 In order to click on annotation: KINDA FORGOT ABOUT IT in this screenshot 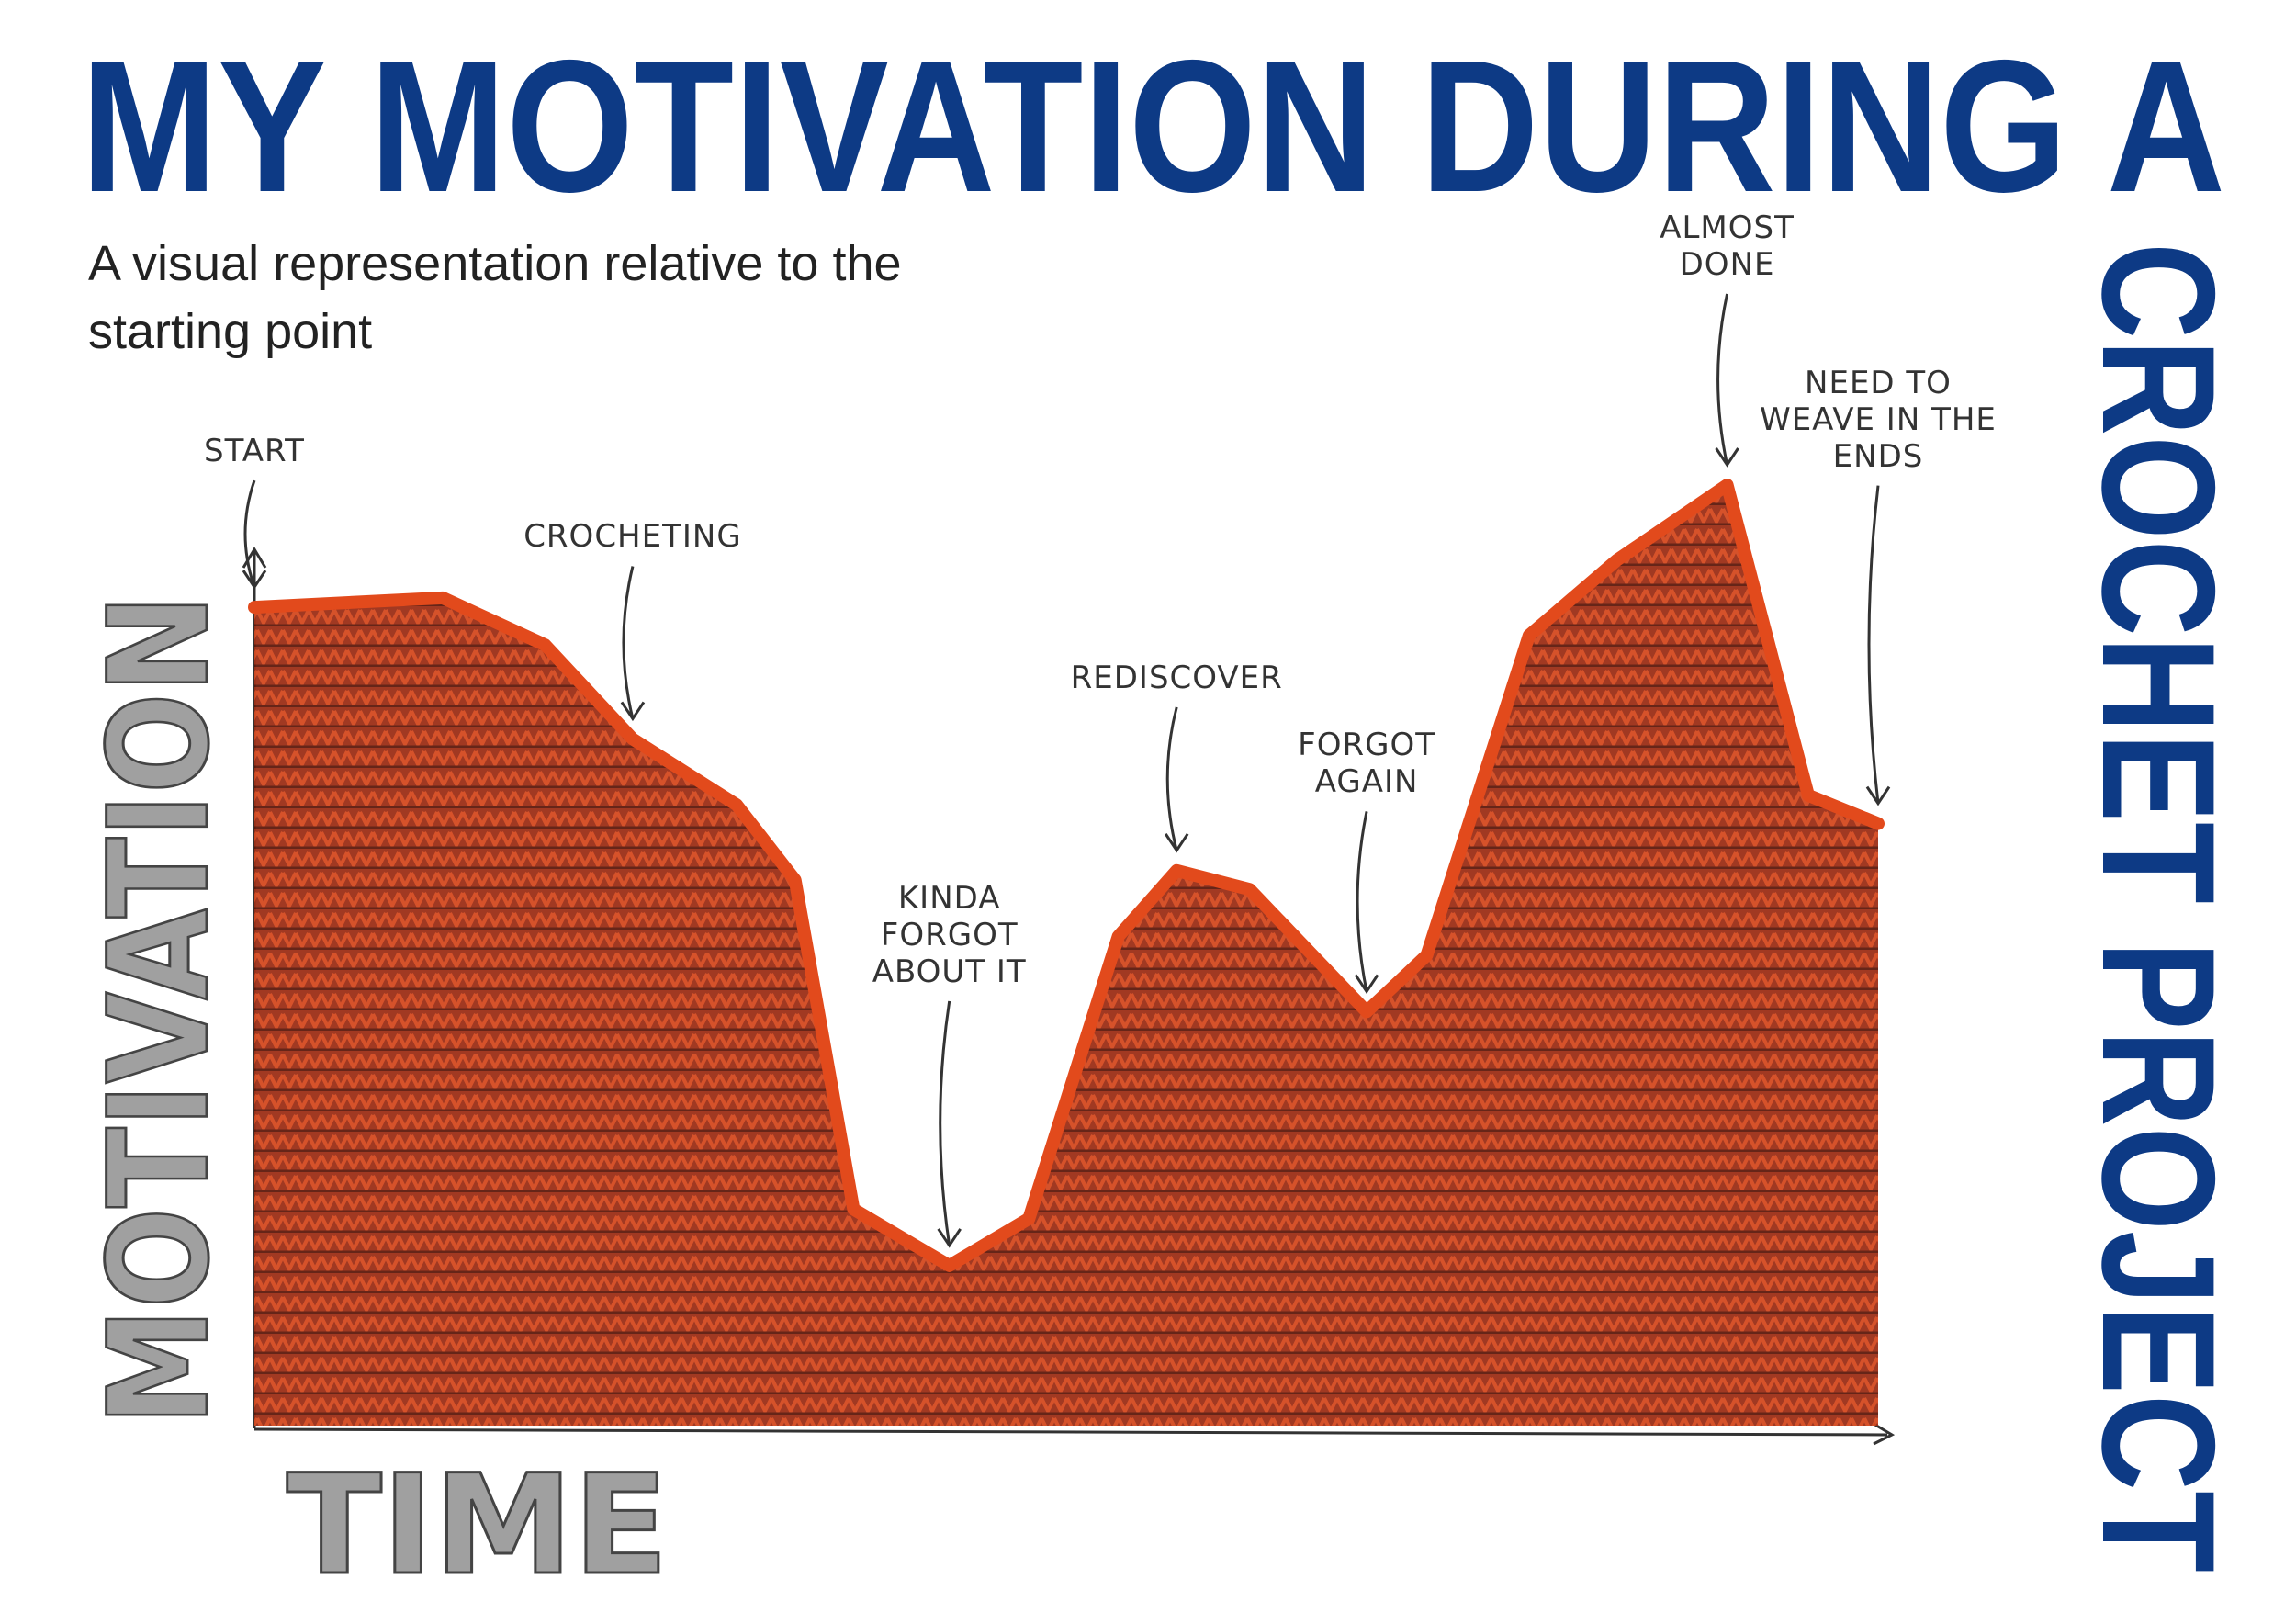, I will do `click(949, 934)`.